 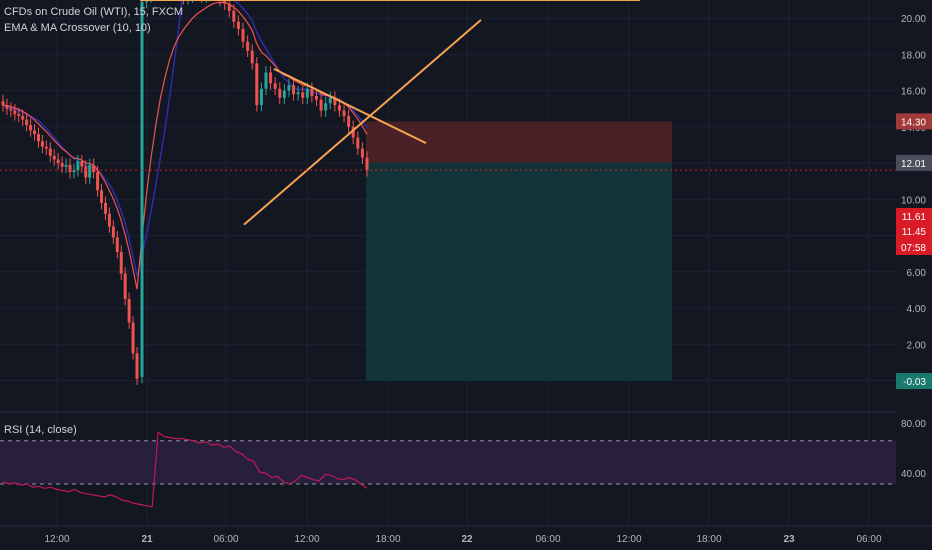 I want to click on price-tag-label: 11.61, so click(x=914, y=217).